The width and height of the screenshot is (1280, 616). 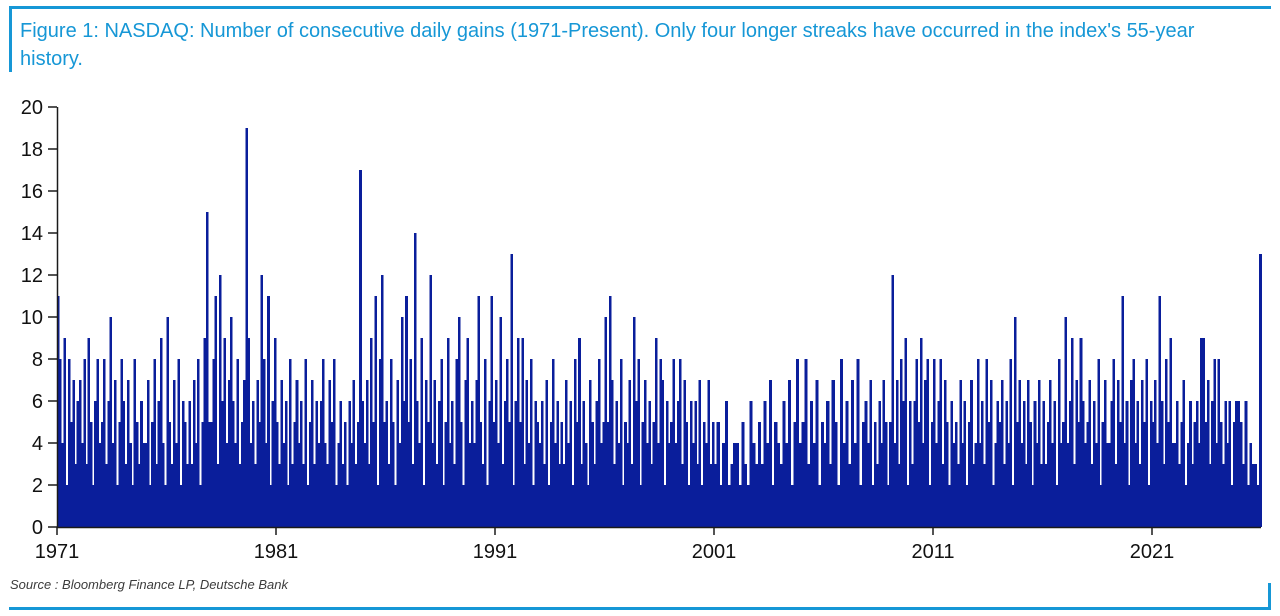 What do you see at coordinates (32, 192) in the screenshot?
I see `y-tick-label: 16` at bounding box center [32, 192].